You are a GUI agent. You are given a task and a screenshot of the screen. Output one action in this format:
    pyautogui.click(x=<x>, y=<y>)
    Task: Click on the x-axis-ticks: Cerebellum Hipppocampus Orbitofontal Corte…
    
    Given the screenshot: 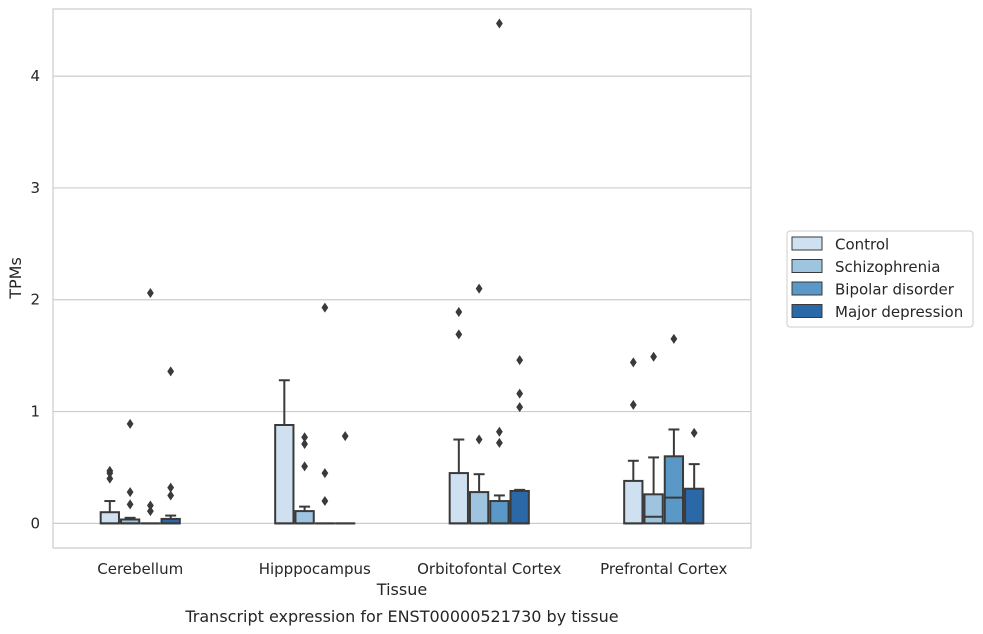 What is the action you would take?
    pyautogui.click(x=412, y=569)
    